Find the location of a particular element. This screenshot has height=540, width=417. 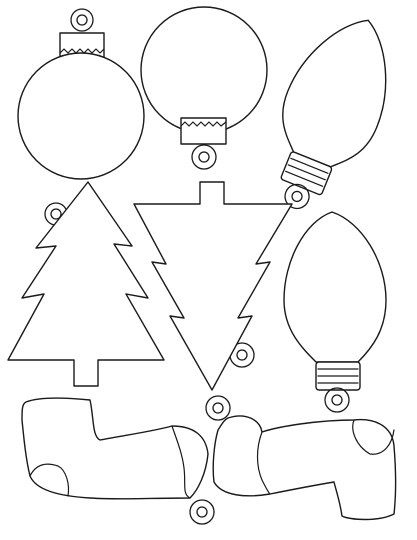

ornament-round-icon is located at coordinates (81, 94).